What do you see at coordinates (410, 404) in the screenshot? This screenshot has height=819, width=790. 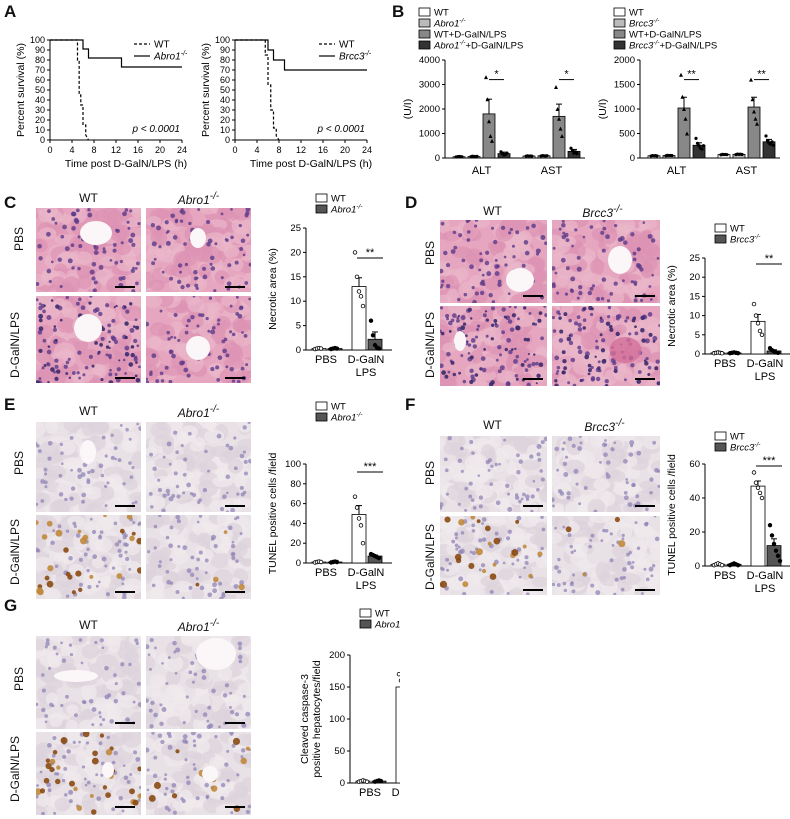 I see `panel-letter-f: F` at bounding box center [410, 404].